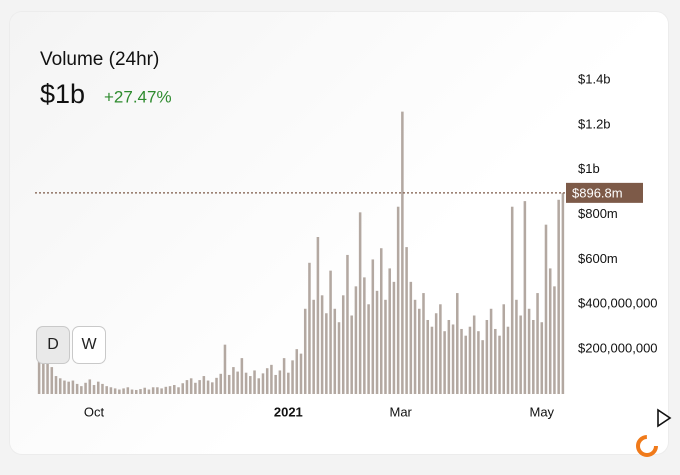  What do you see at coordinates (598, 258) in the screenshot?
I see `y-tick-label: $600m` at bounding box center [598, 258].